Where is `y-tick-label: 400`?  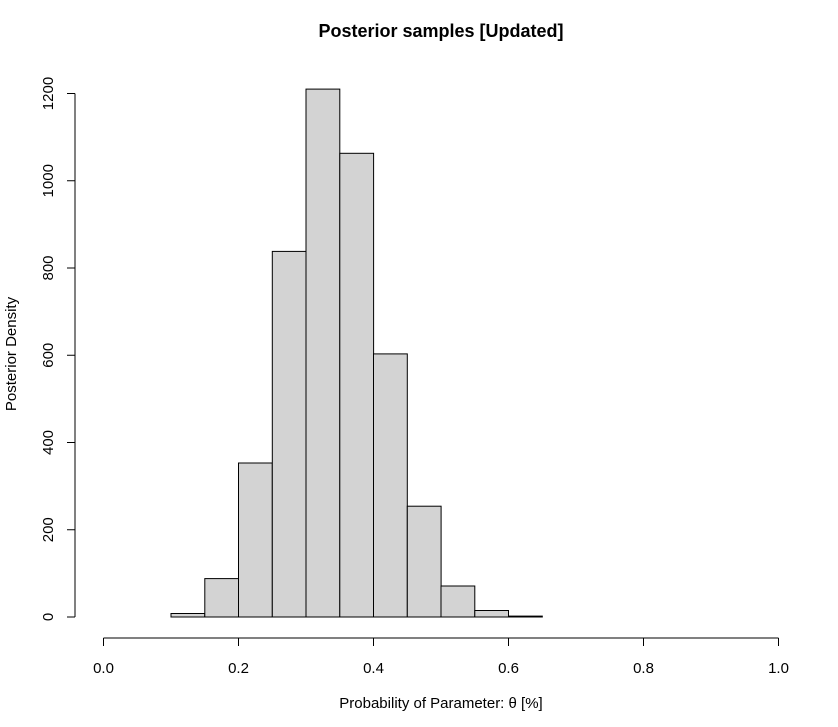
y-tick-label: 400 is located at coordinates (48, 442).